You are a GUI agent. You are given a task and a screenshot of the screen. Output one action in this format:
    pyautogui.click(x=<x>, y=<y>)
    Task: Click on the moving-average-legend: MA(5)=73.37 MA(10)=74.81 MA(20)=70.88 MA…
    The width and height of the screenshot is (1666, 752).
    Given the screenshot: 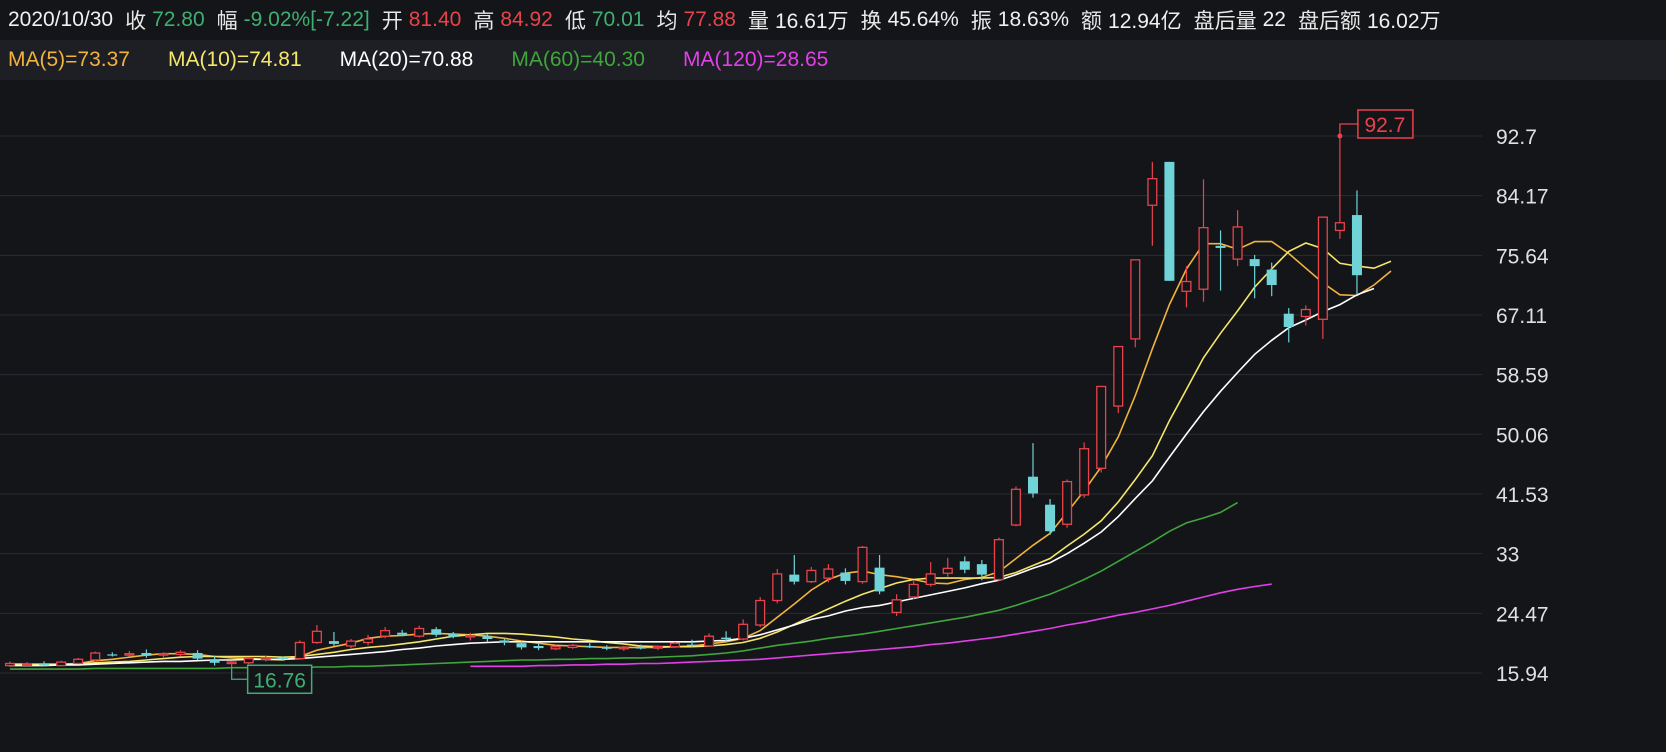 What is the action you would take?
    pyautogui.click(x=833, y=60)
    